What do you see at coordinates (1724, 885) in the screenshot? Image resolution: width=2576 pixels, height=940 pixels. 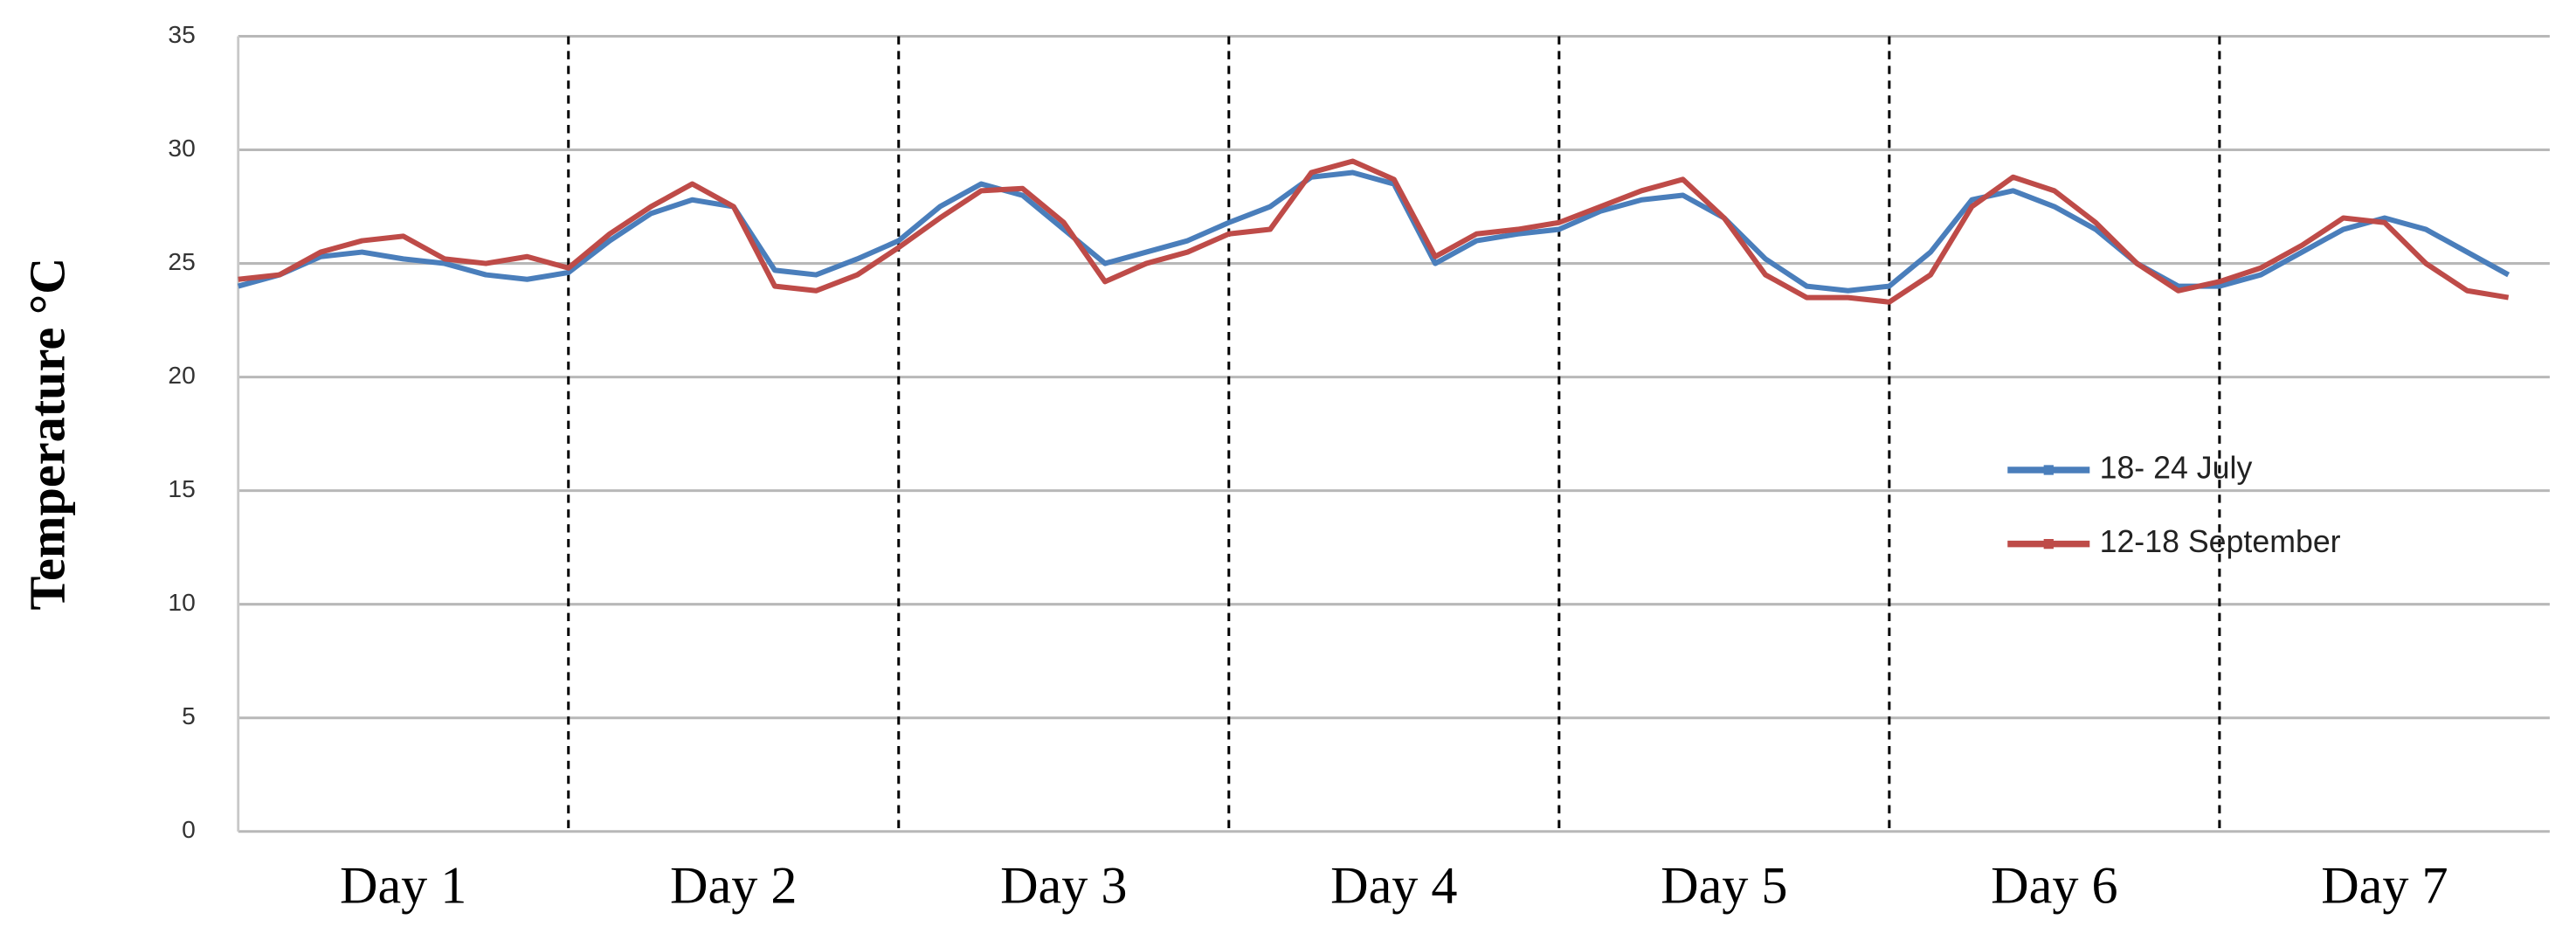 I see `x-tick-label: Day 5` at bounding box center [1724, 885].